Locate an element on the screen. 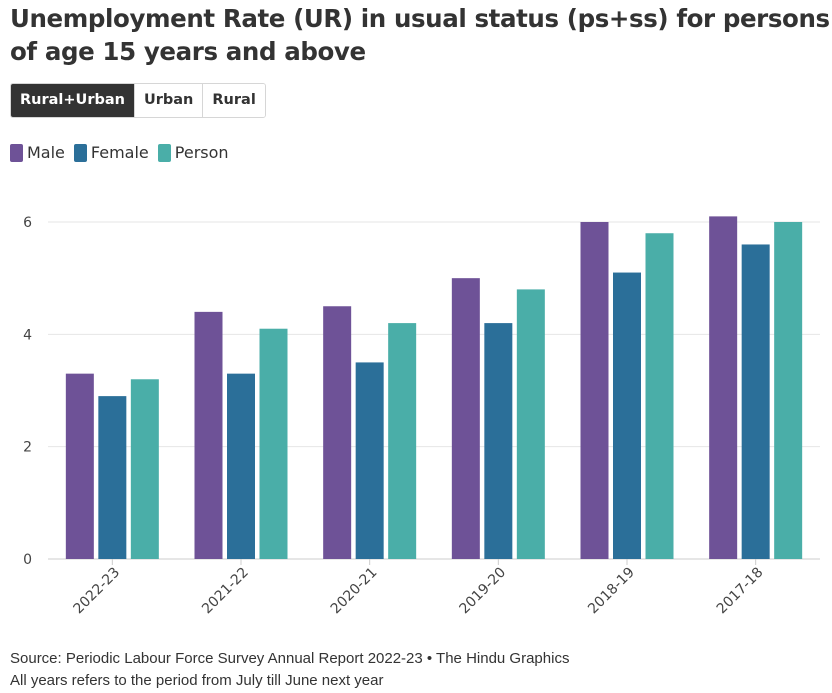 The width and height of the screenshot is (832, 693). legend-swatch-female is located at coordinates (80, 152).